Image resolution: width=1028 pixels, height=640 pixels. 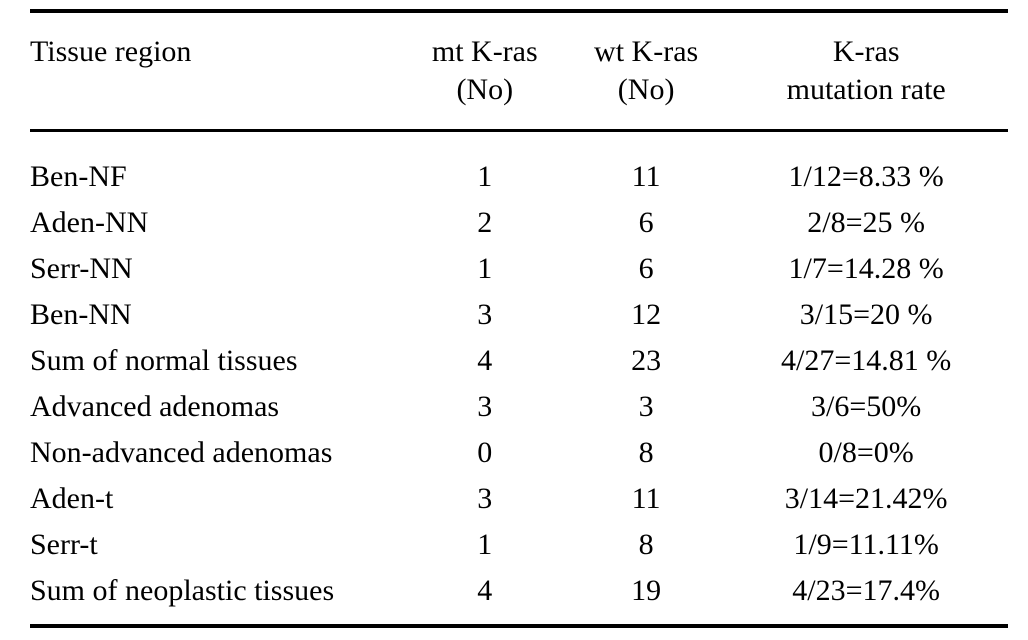 I want to click on table-row: Serr-t 1 8 1/9=11.11%, so click(x=519, y=545).